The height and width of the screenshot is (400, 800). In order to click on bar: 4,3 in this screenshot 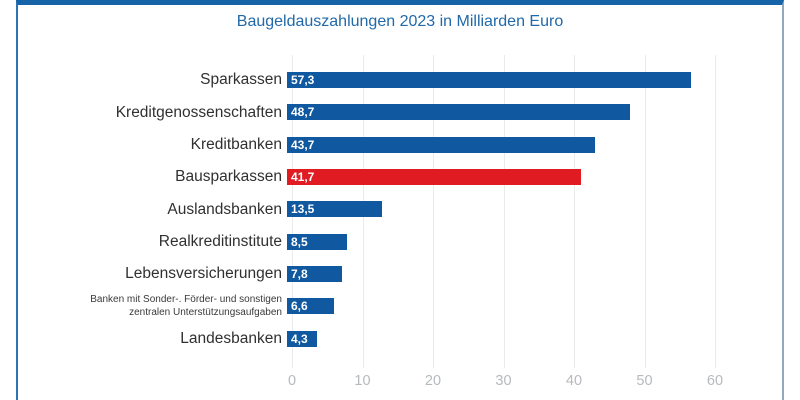, I will do `click(302, 338)`.